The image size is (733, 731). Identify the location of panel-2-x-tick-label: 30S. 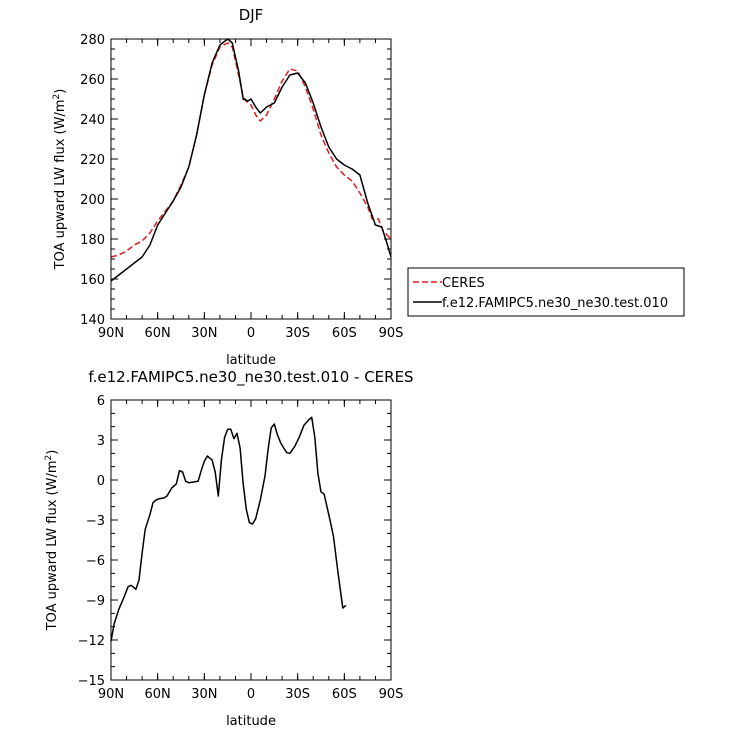
(297, 694).